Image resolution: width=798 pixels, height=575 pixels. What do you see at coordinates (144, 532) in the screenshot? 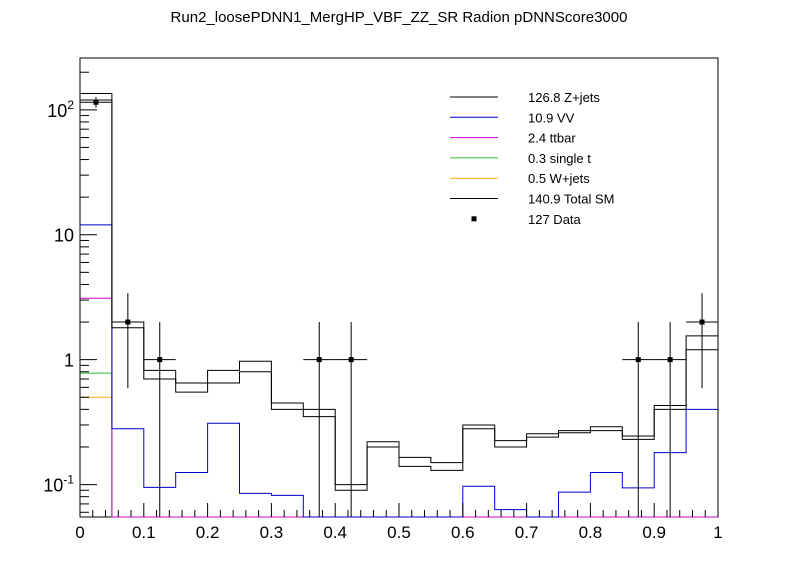
I see `x-tick-label: 0.1` at bounding box center [144, 532].